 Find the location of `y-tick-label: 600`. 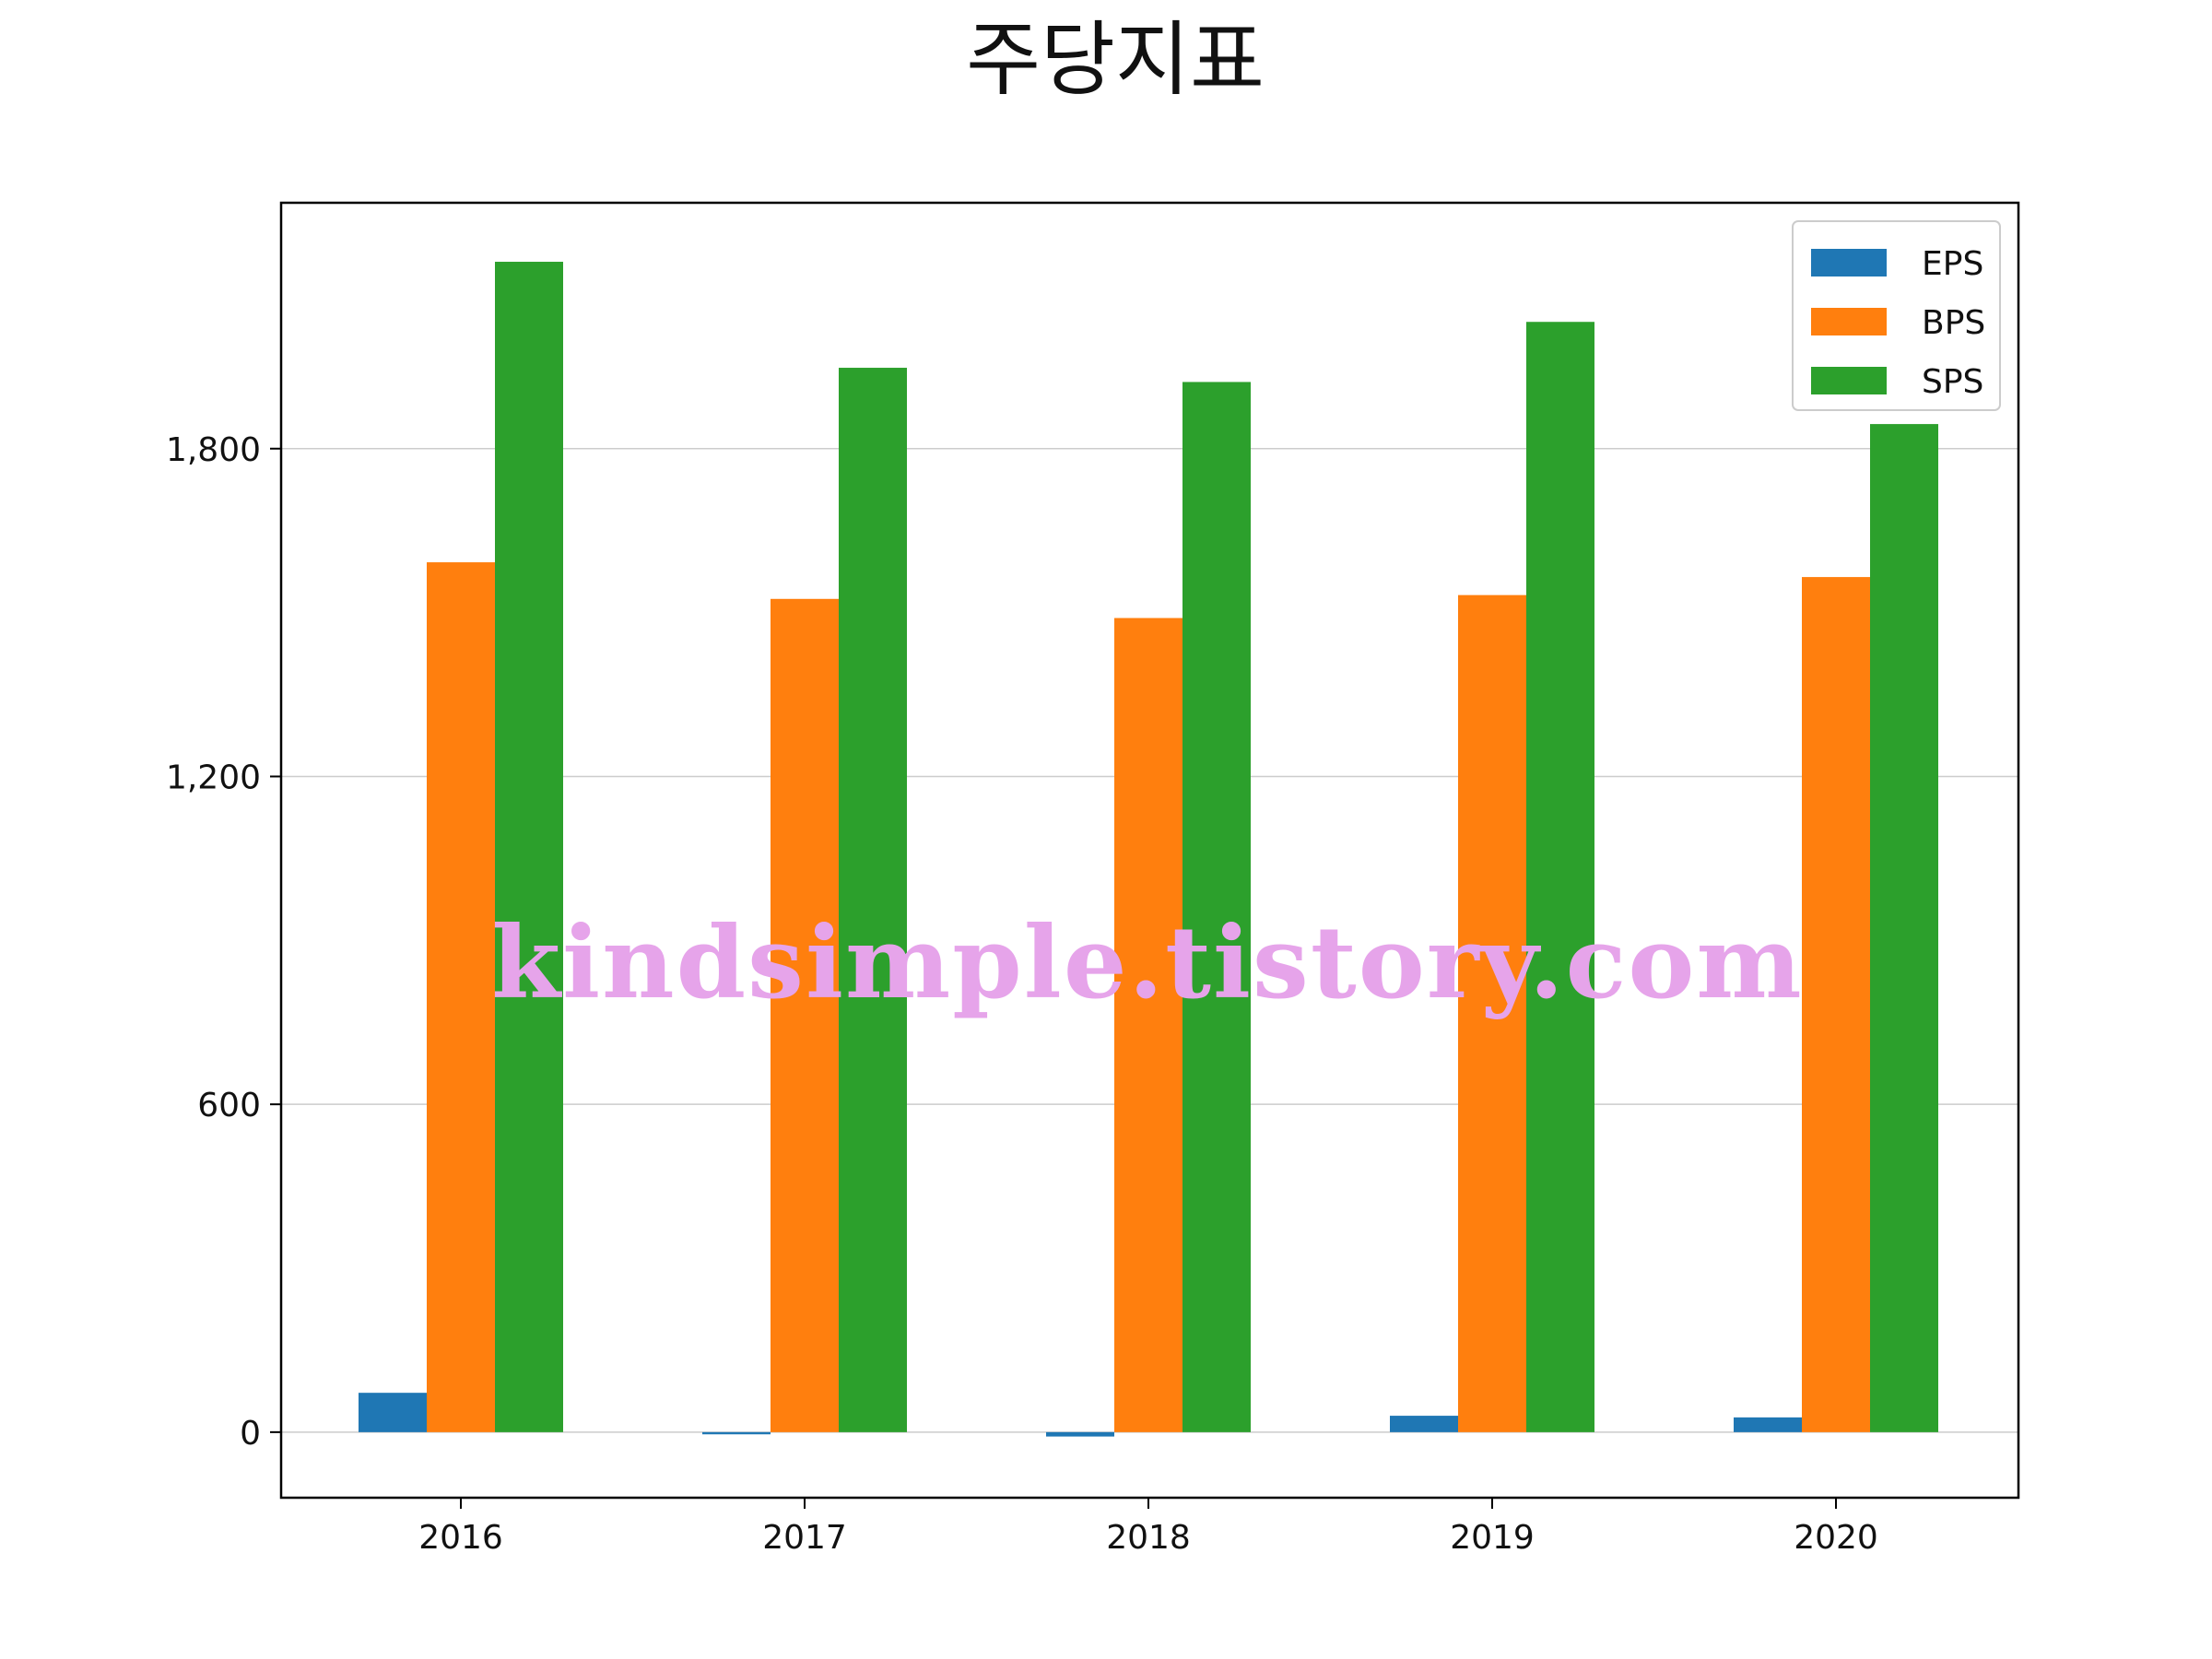

y-tick-label: 600 is located at coordinates (229, 1105).